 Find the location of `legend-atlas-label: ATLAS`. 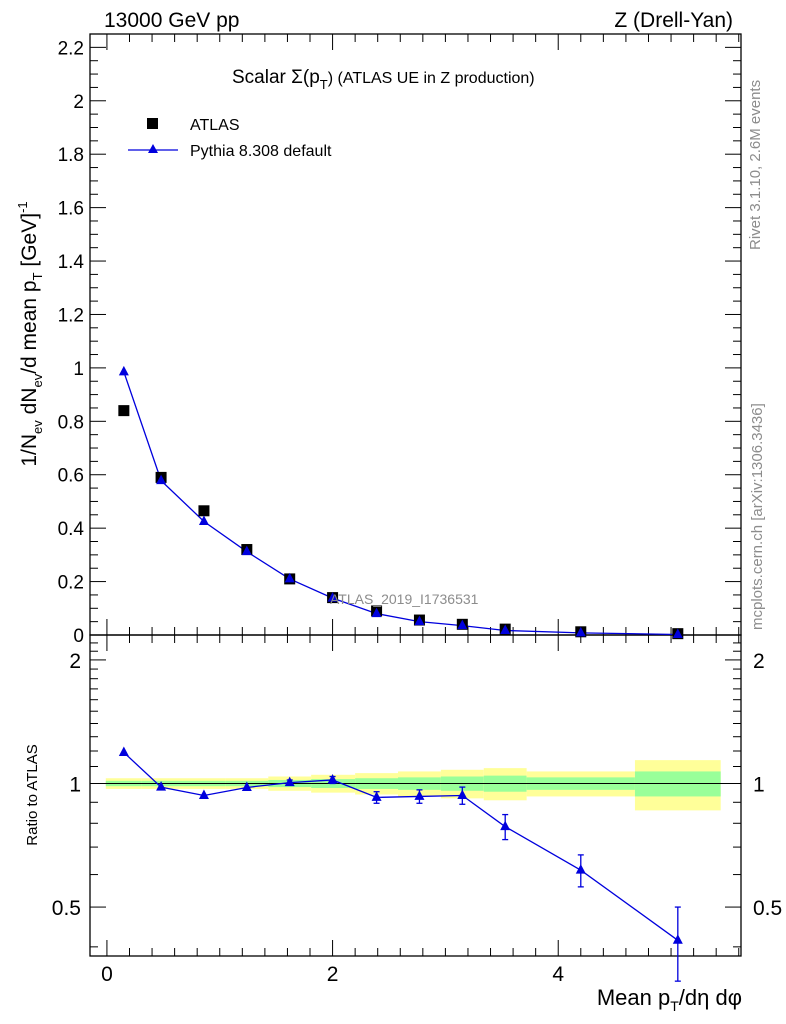

legend-atlas-label: ATLAS is located at coordinates (215, 125).